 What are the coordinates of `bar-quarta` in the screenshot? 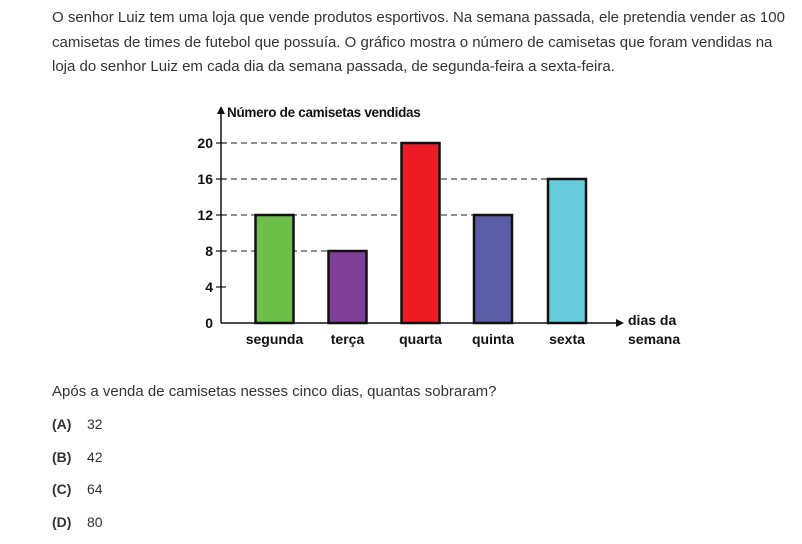 It's located at (421, 233).